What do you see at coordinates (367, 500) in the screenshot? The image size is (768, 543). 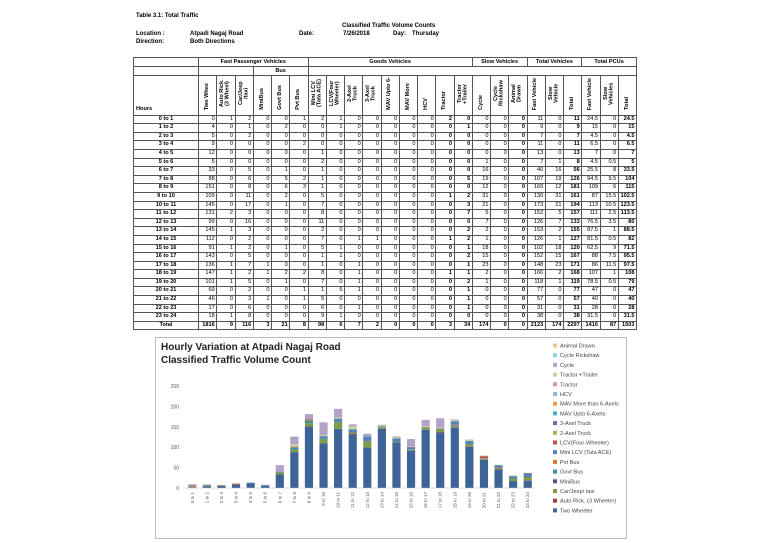 I see `x-tick-label: 12 to 13` at bounding box center [367, 500].